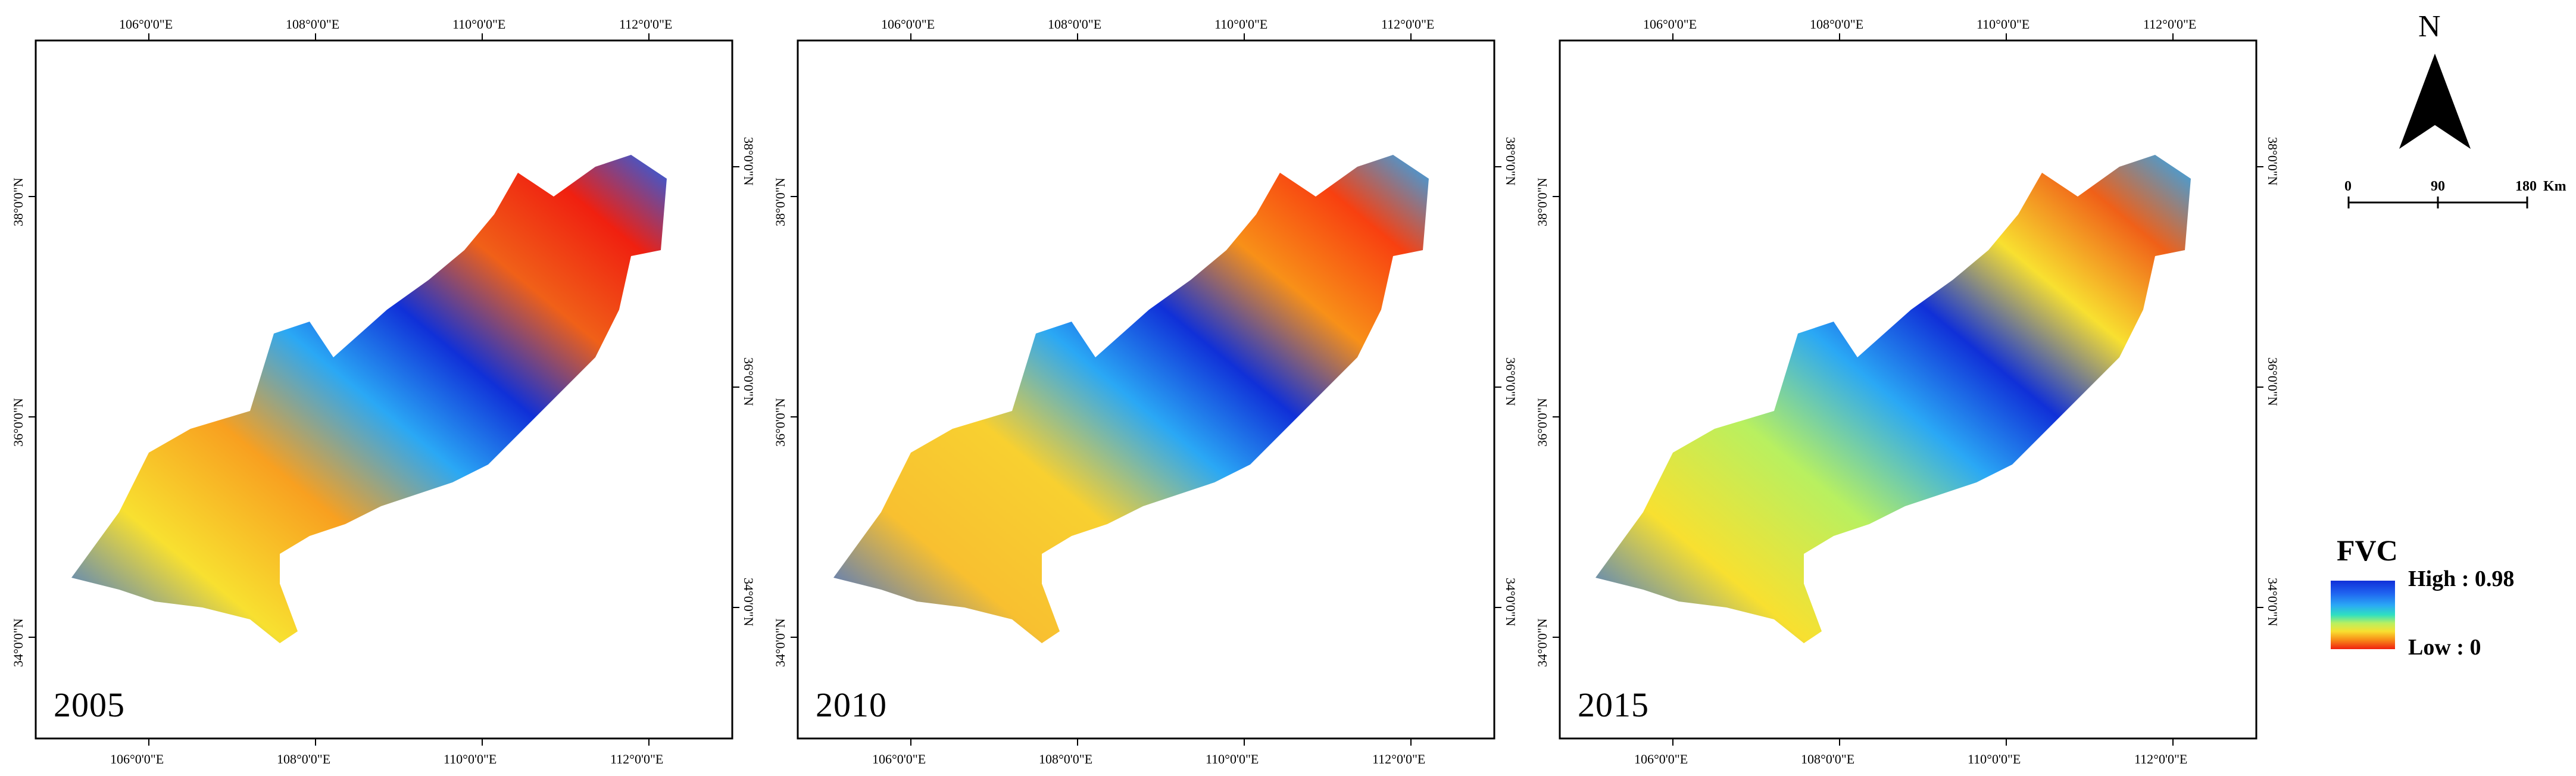 This screenshot has height=776, width=2576. What do you see at coordinates (2461, 578) in the screenshot?
I see `legend-high-label: High : 0.98` at bounding box center [2461, 578].